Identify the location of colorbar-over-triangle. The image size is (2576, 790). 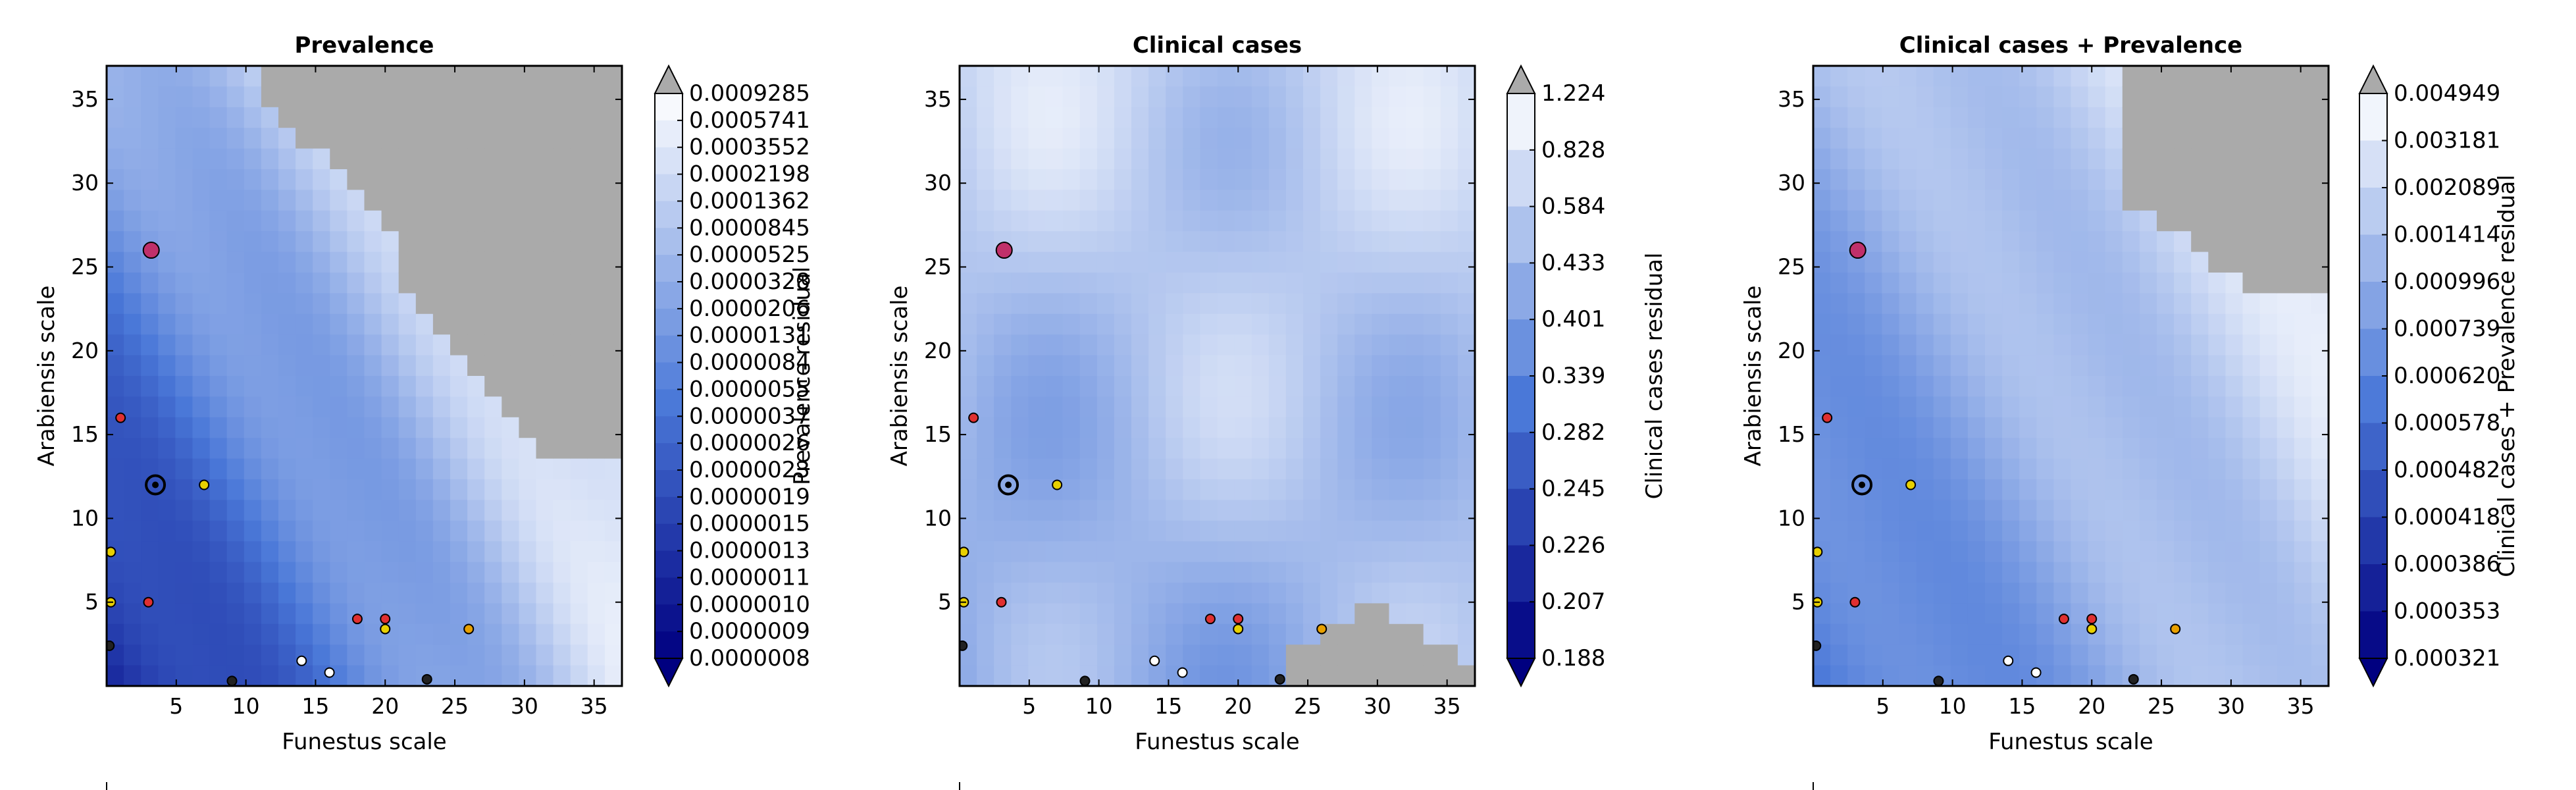
(669, 79).